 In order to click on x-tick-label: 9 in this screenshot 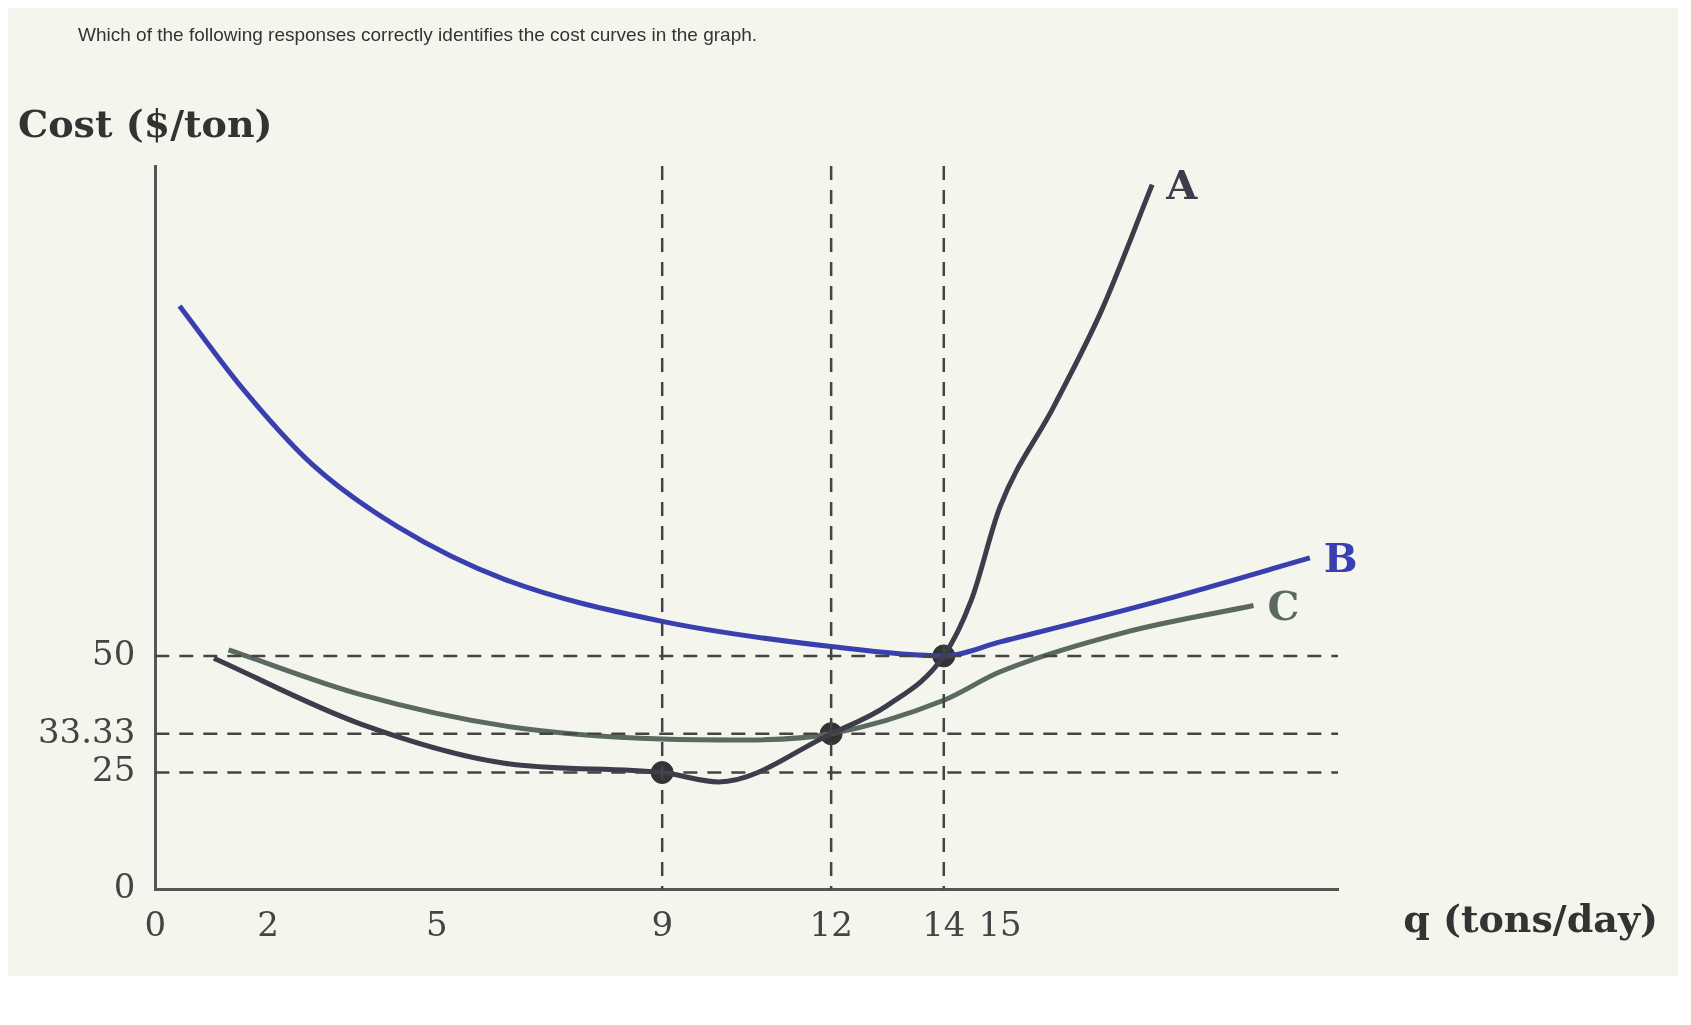, I will do `click(662, 924)`.